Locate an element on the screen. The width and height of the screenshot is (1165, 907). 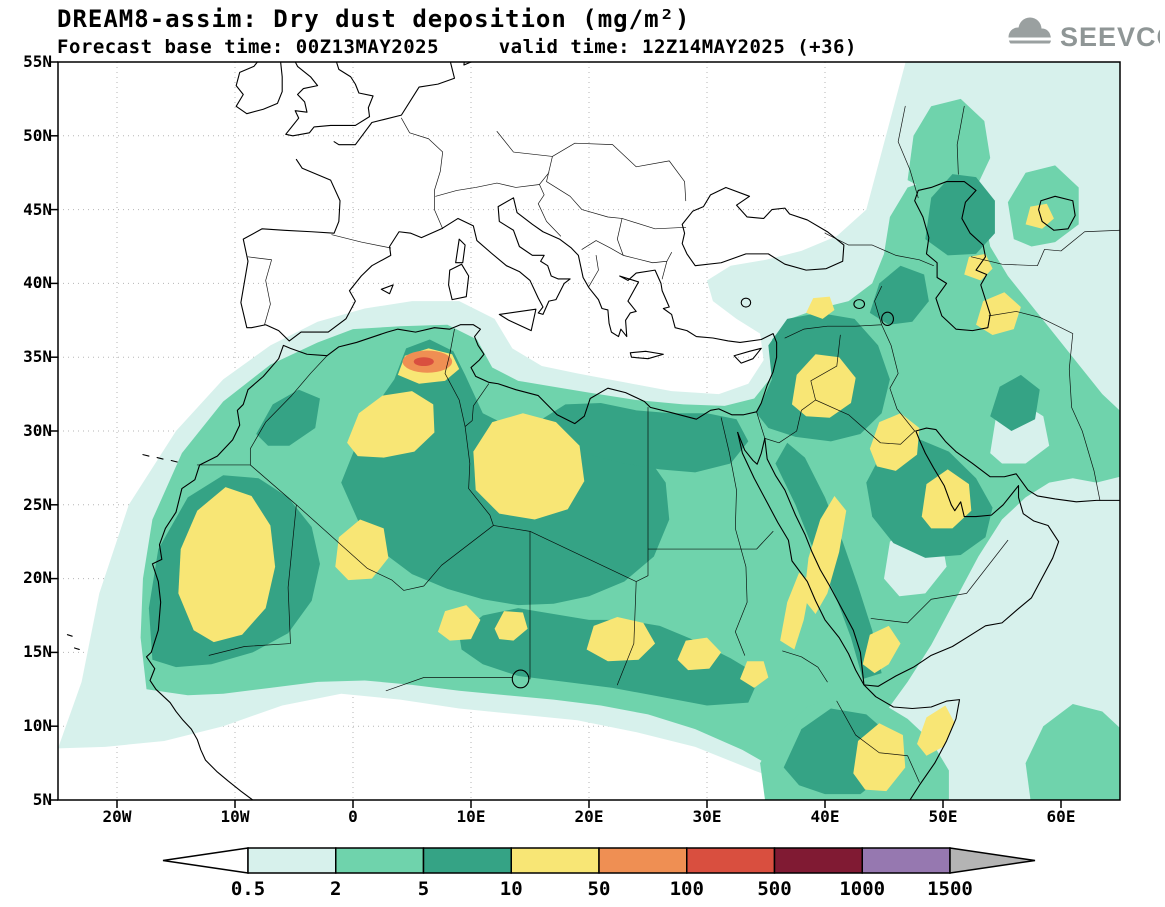
lat-tick-label: 25N is located at coordinates (37, 504).